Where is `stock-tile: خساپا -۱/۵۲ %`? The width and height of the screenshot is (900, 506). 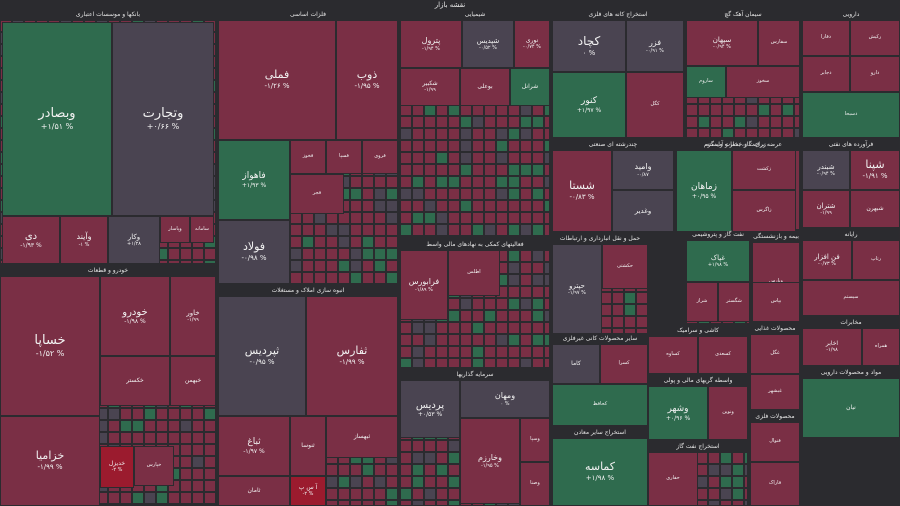 stock-tile: خساپا -۱/۵۲ % is located at coordinates (50, 346).